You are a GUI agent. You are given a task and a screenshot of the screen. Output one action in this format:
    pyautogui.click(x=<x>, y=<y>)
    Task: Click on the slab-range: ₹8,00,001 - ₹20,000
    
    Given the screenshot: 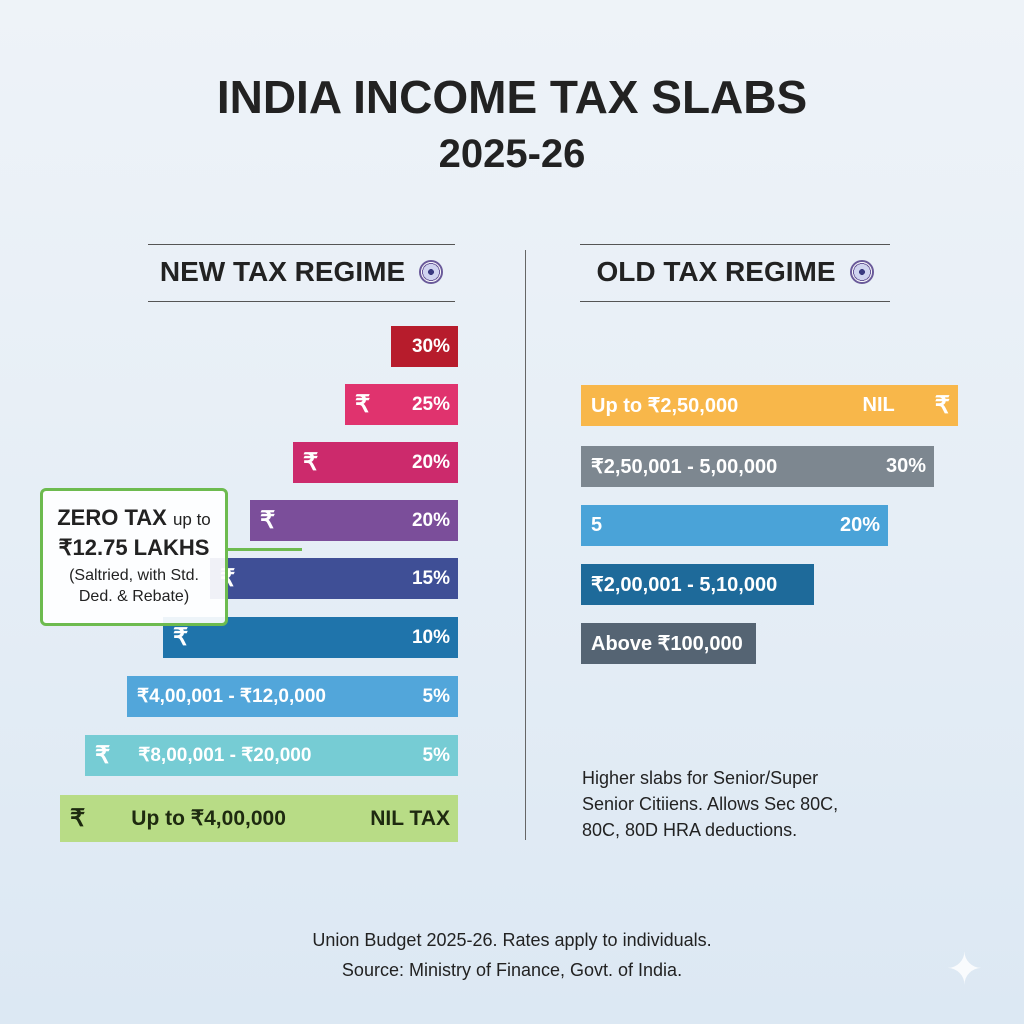 What is the action you would take?
    pyautogui.click(x=225, y=755)
    